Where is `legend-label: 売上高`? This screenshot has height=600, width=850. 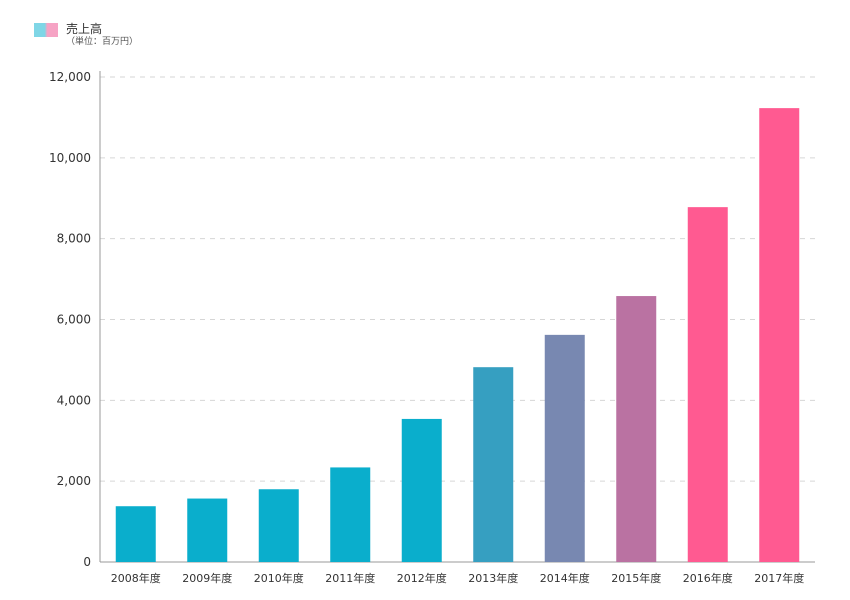 legend-label: 売上高 is located at coordinates (84, 29).